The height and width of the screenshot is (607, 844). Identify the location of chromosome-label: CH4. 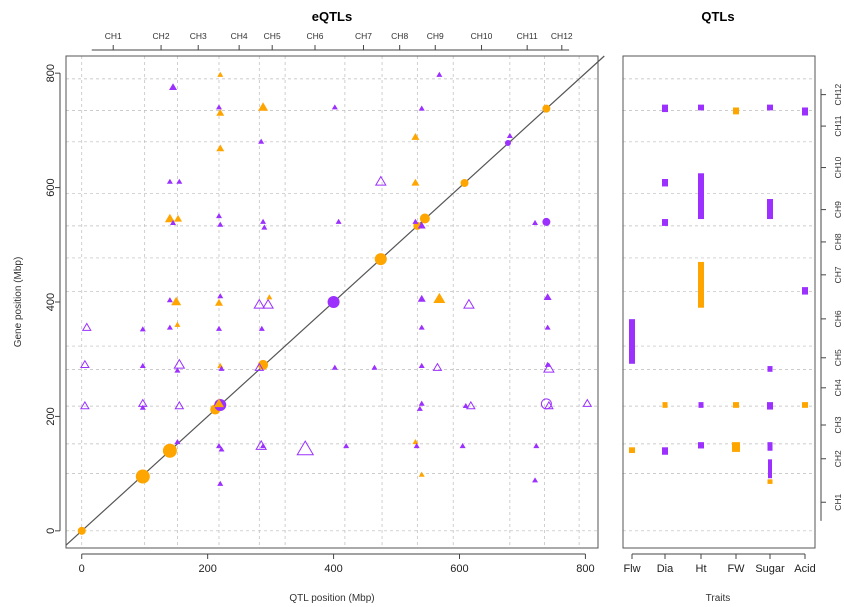
(838, 387).